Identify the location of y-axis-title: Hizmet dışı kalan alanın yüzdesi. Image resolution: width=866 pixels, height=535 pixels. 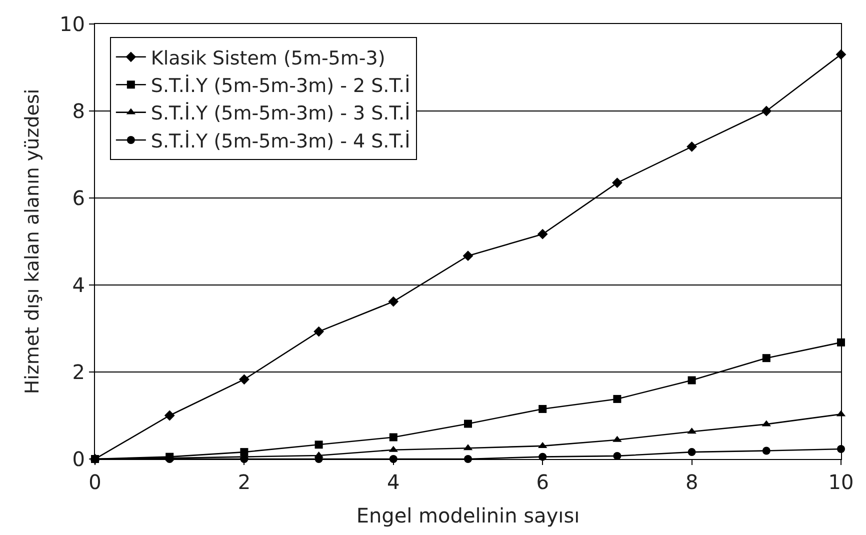
(32, 241).